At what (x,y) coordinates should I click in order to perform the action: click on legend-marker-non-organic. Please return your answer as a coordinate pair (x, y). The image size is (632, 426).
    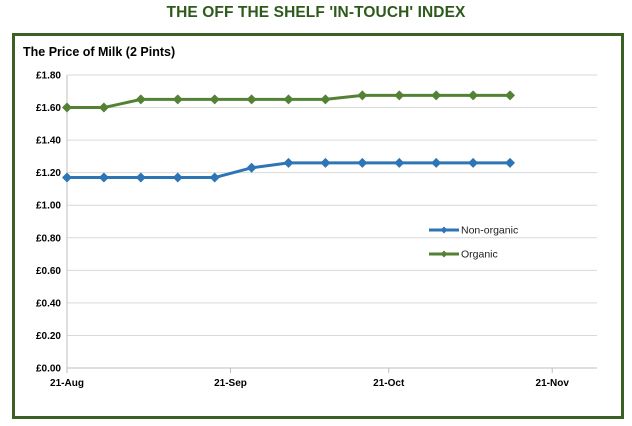
    Looking at the image, I should click on (444, 230).